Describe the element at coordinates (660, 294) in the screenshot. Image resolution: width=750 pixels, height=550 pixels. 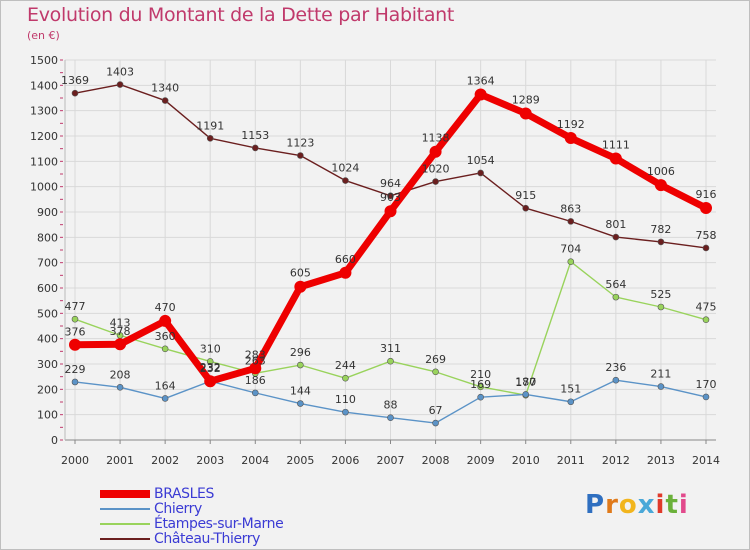
I see `data-label: 525` at that location.